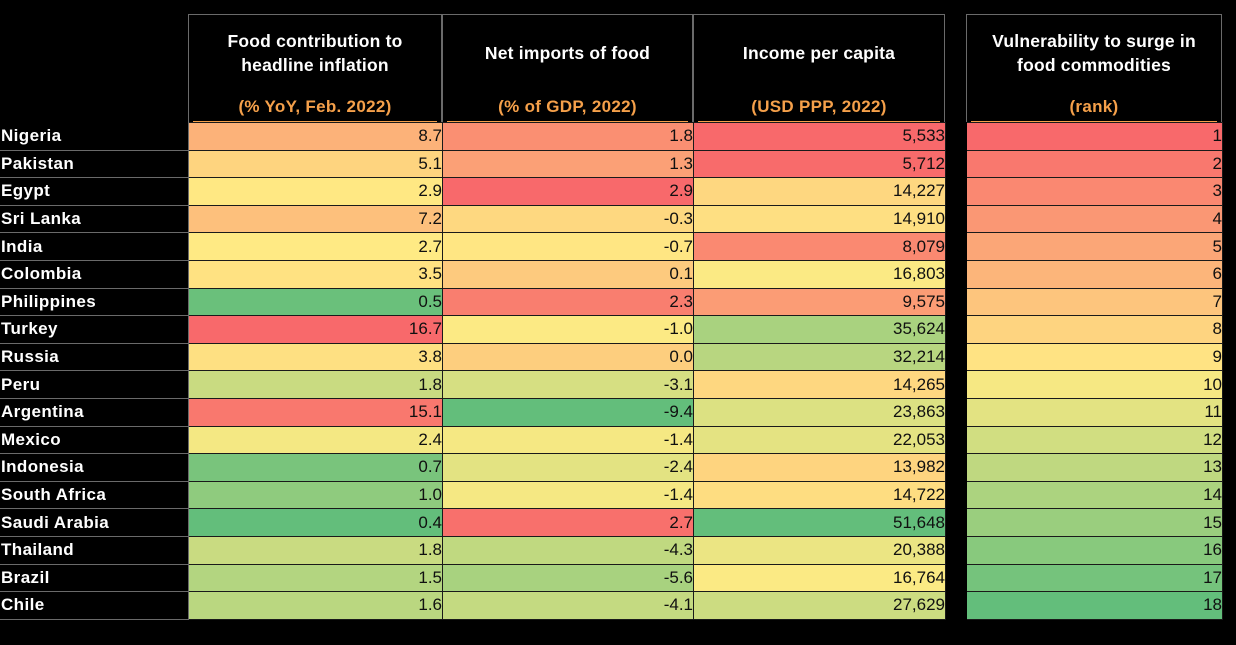  I want to click on table-row: Thailand 1.8 -4.3 20,388 16, so click(611, 550).